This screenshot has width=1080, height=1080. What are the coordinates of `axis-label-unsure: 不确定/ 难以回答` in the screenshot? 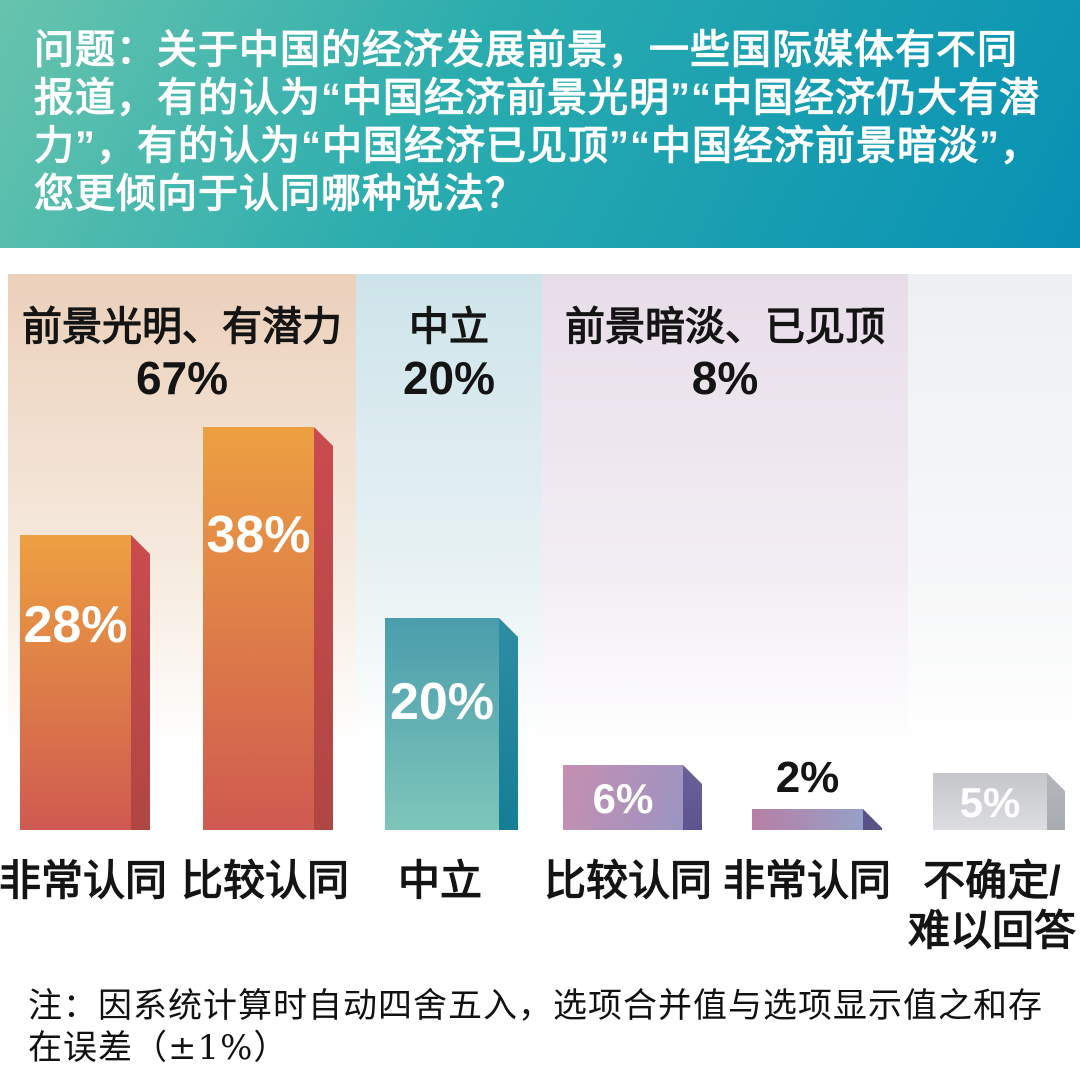 It's located at (951, 906).